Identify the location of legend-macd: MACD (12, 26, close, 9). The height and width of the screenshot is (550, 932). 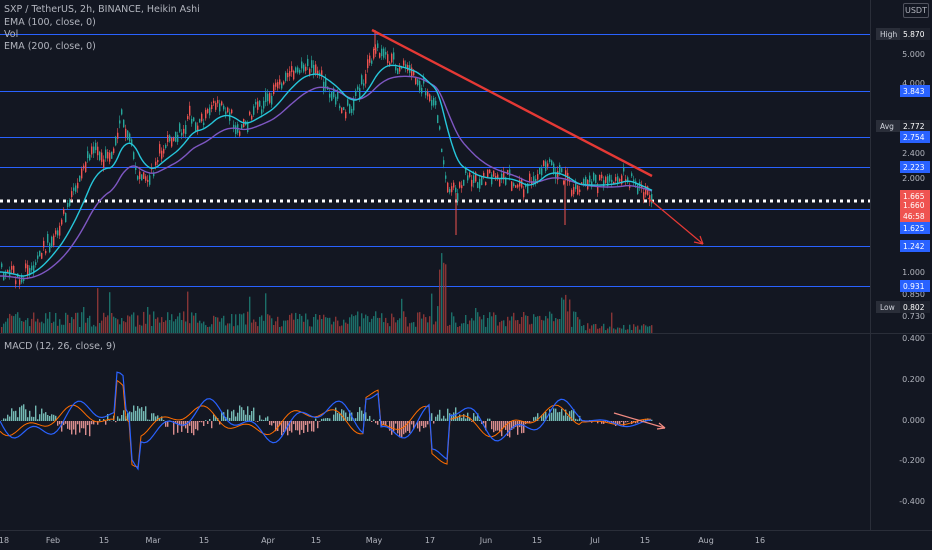
(60, 346).